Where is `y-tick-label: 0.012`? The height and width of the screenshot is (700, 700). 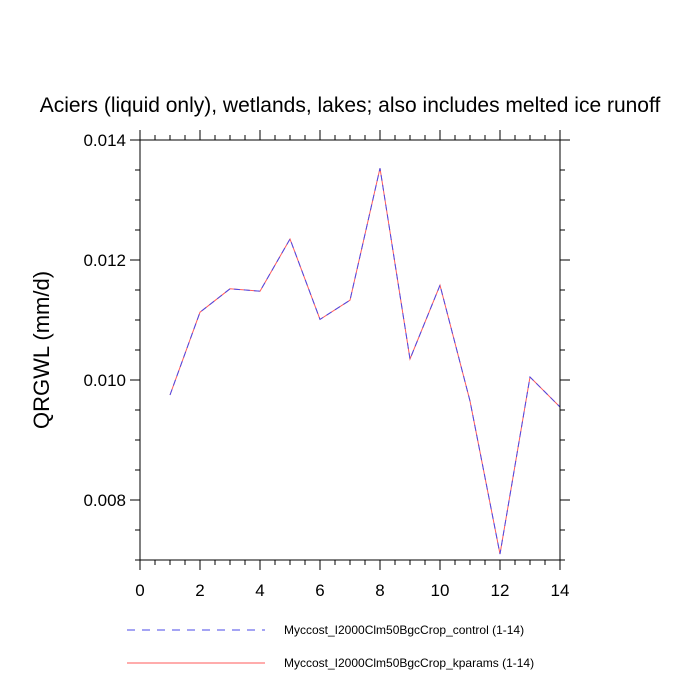
y-tick-label: 0.012 is located at coordinates (104, 260).